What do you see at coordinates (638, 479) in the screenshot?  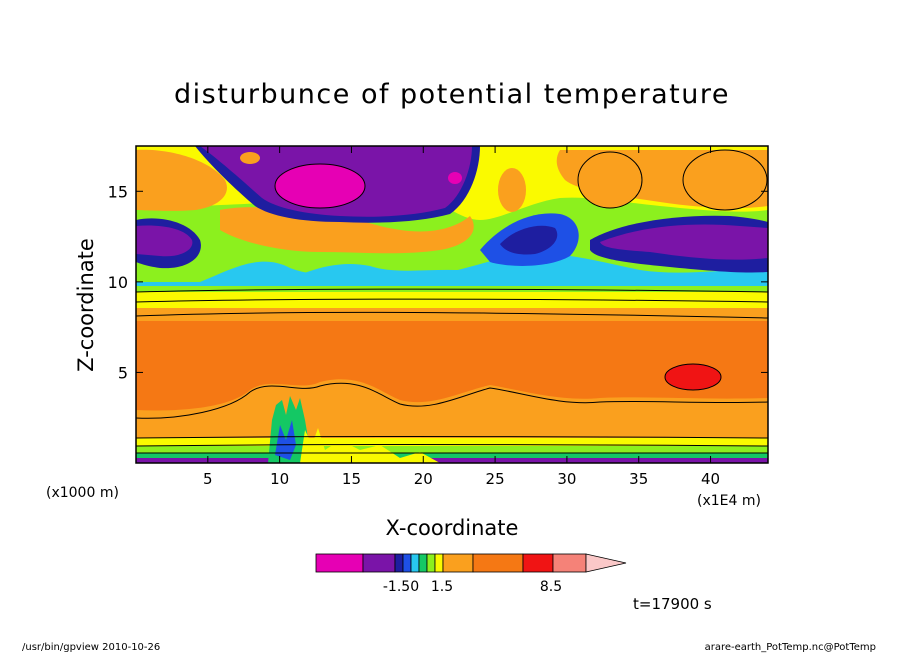 I see `x-tick-label: 35` at bounding box center [638, 479].